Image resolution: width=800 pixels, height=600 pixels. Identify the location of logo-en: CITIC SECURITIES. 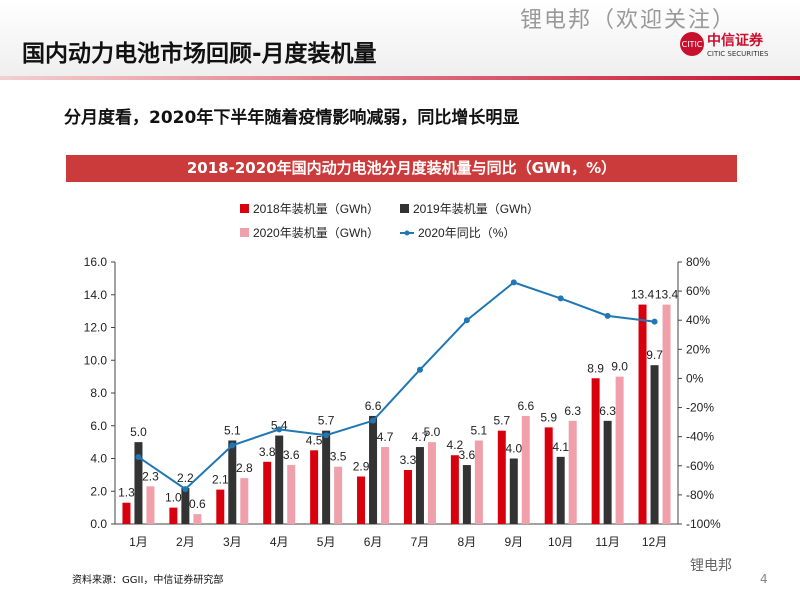
(738, 54).